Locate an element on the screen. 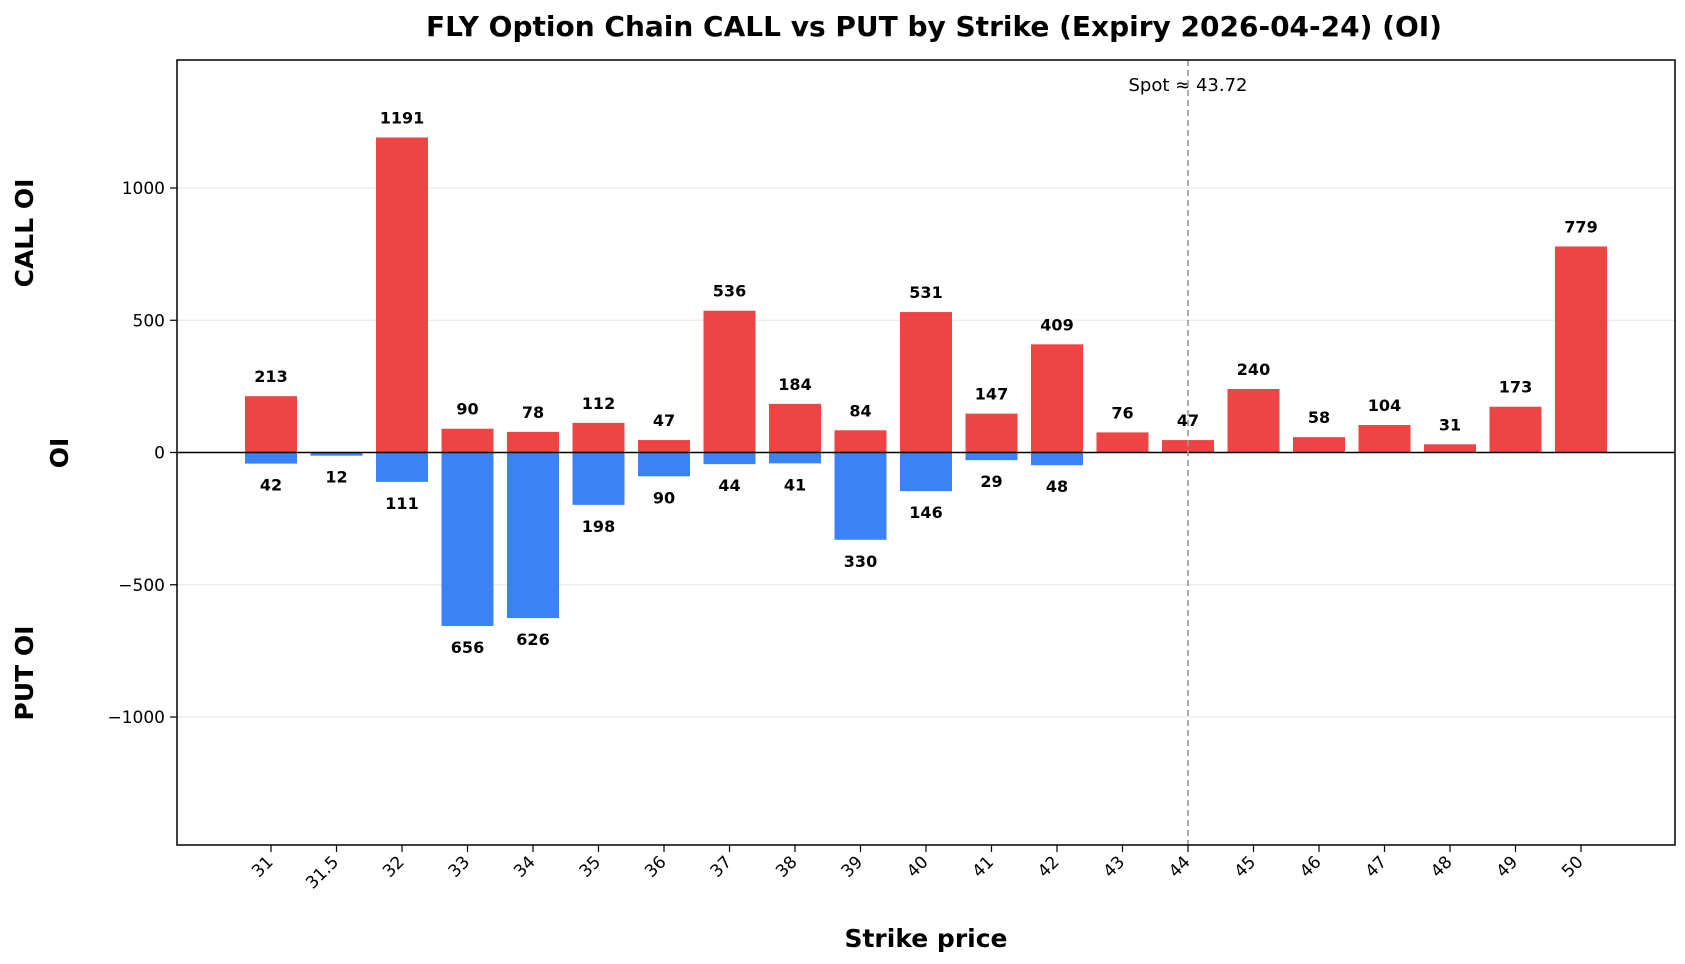  put-value-label: 146 is located at coordinates (925, 512).